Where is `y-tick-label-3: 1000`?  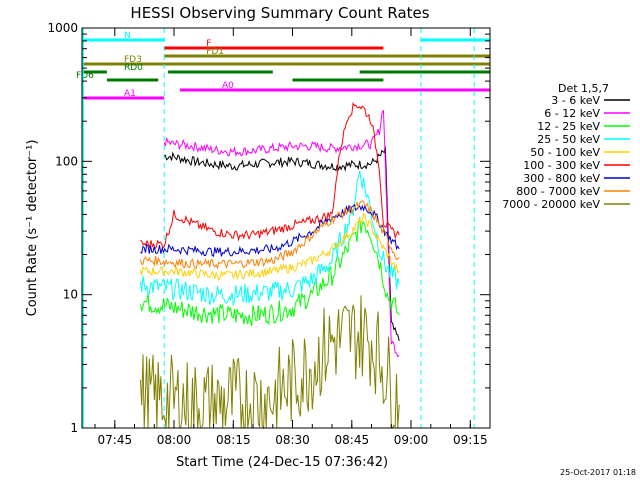 y-tick-label-3: 1000 is located at coordinates (62, 28).